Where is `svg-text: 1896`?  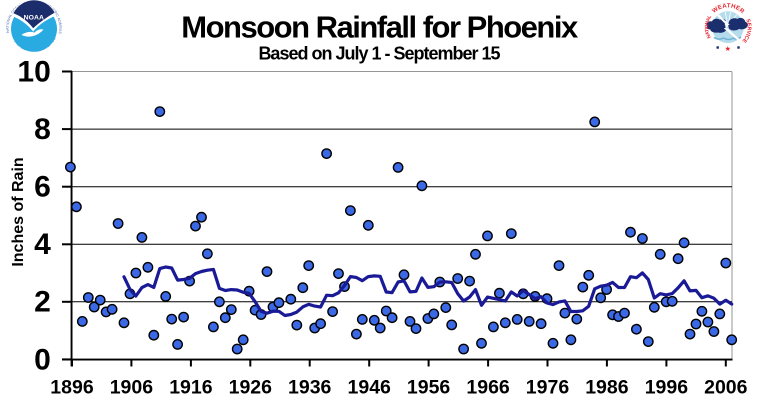 svg-text: 1896 is located at coordinates (72, 388).